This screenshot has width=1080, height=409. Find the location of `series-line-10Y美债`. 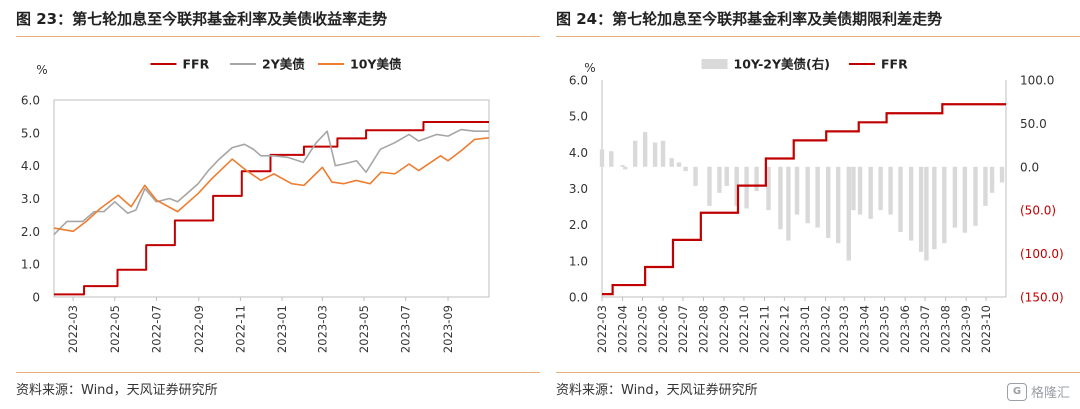

series-line-10Y美债 is located at coordinates (271, 184).